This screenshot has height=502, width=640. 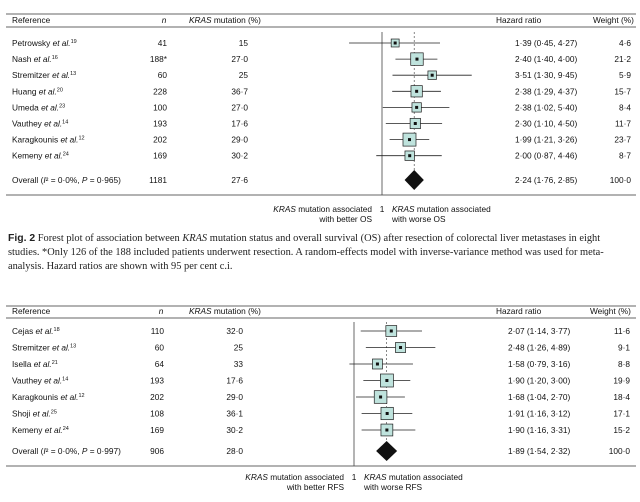 What do you see at coordinates (539, 348) in the screenshot?
I see `row-hazard-ratio: 2·48 (1·26, 4·89)` at bounding box center [539, 348].